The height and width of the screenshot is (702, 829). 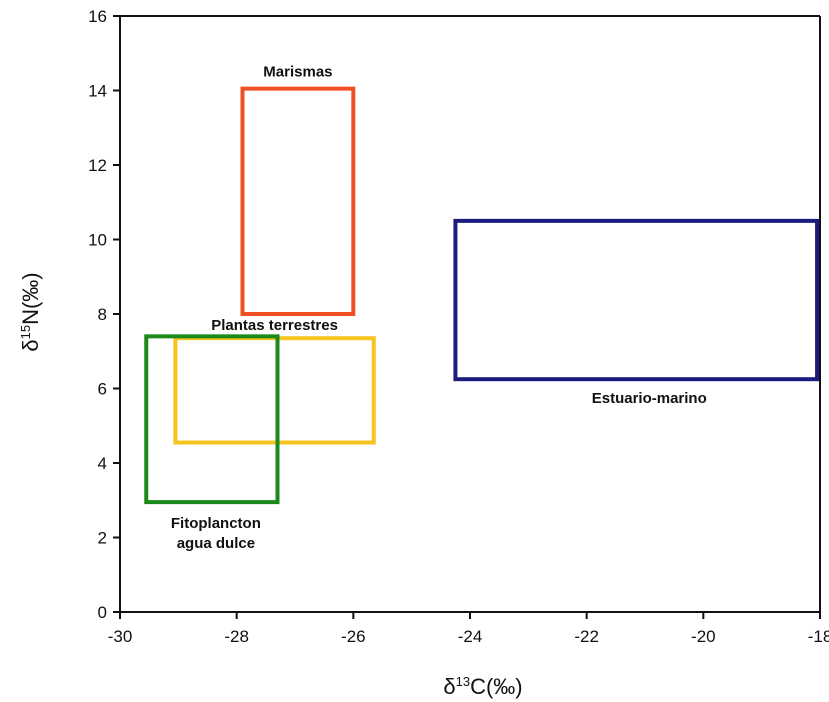 What do you see at coordinates (353, 636) in the screenshot?
I see `x-tick-label: -26` at bounding box center [353, 636].